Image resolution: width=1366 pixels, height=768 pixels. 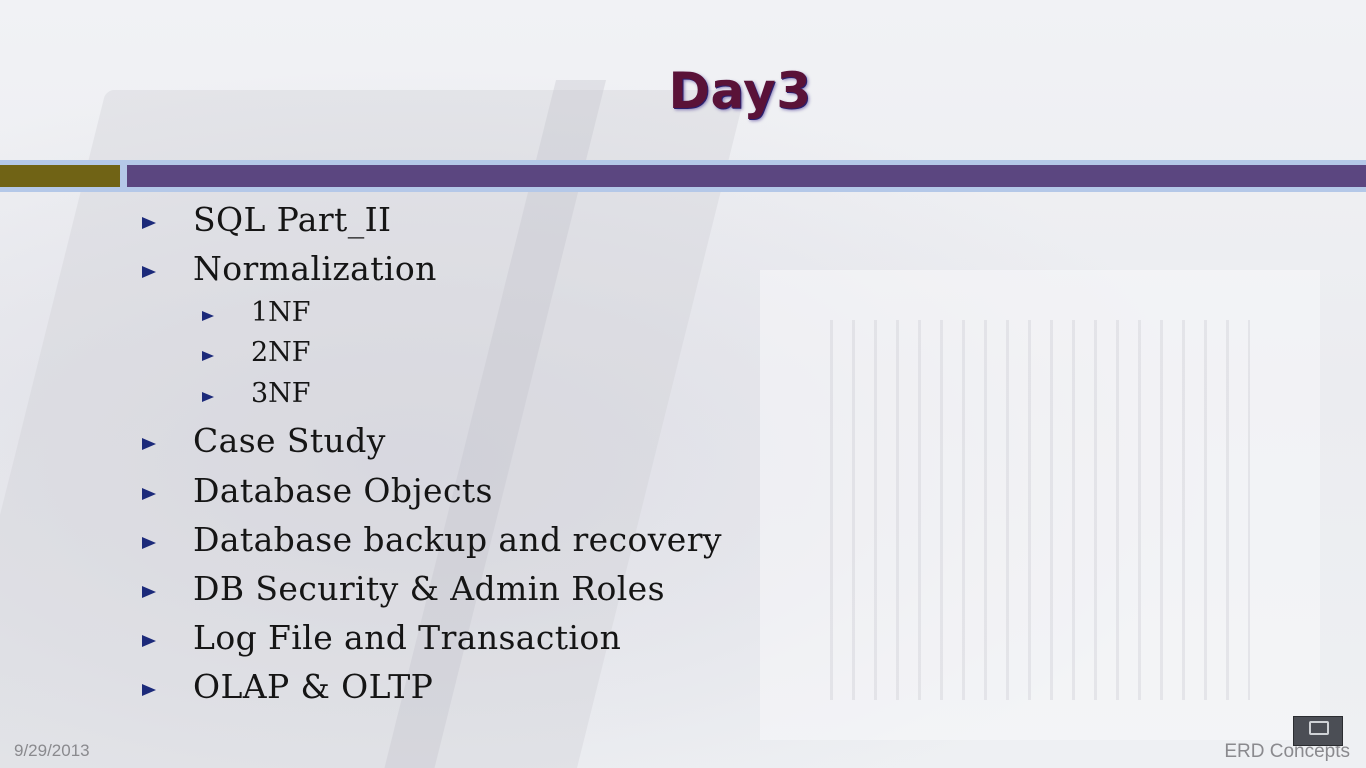 I want to click on bullet-text: Database Objects, so click(x=343, y=490).